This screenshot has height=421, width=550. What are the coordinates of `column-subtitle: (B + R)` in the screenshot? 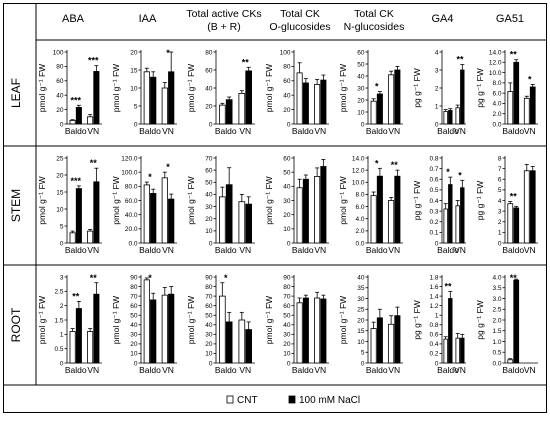 It's located at (224, 27).